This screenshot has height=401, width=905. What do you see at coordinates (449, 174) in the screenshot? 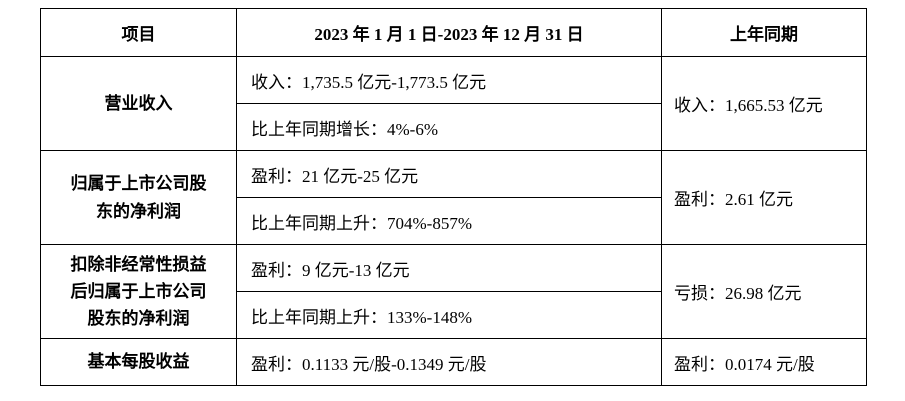
I see `net-profit-range-value: 盈利：21 亿元-25 亿元` at bounding box center [449, 174].